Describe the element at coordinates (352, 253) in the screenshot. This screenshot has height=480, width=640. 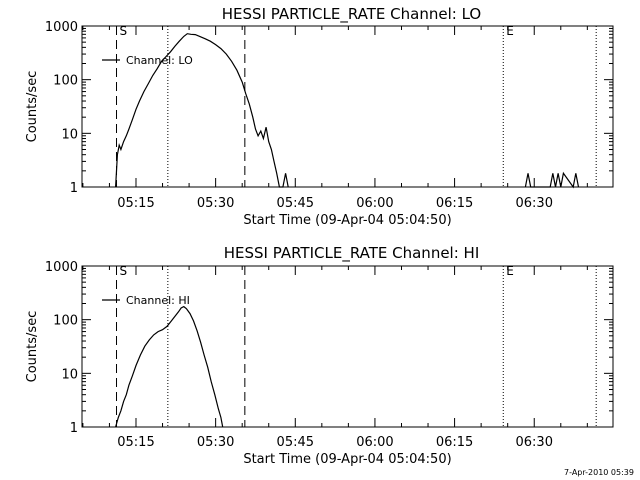
I see `chart-title: HESSI PARTICLE_RATE Channel: HI` at that location.